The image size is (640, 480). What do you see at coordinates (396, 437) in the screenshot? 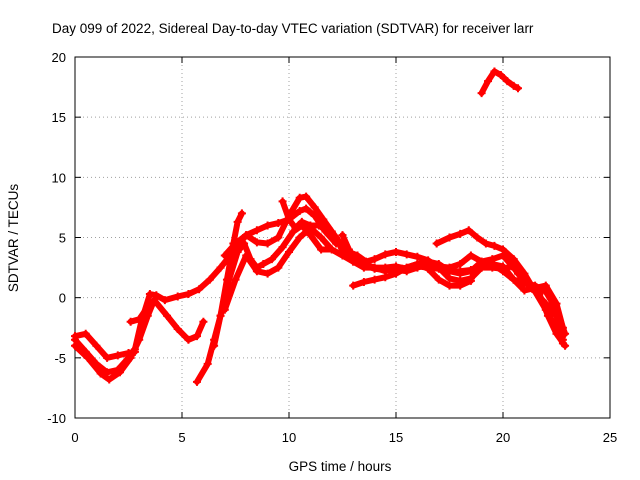
I see `x-tick-label: 15` at bounding box center [396, 437].